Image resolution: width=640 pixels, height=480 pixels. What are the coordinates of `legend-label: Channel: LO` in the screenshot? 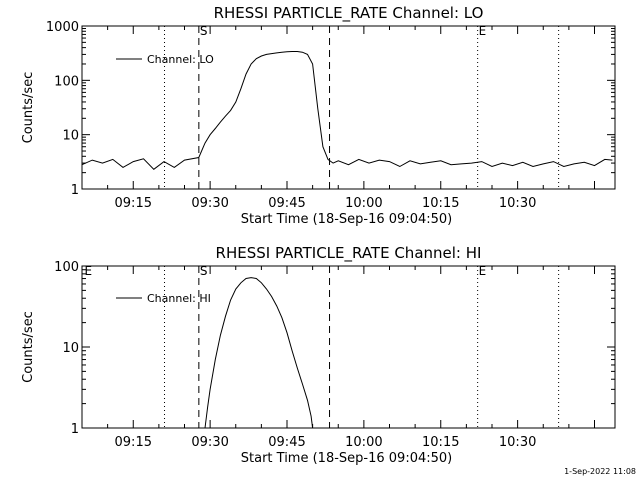 It's located at (180, 59).